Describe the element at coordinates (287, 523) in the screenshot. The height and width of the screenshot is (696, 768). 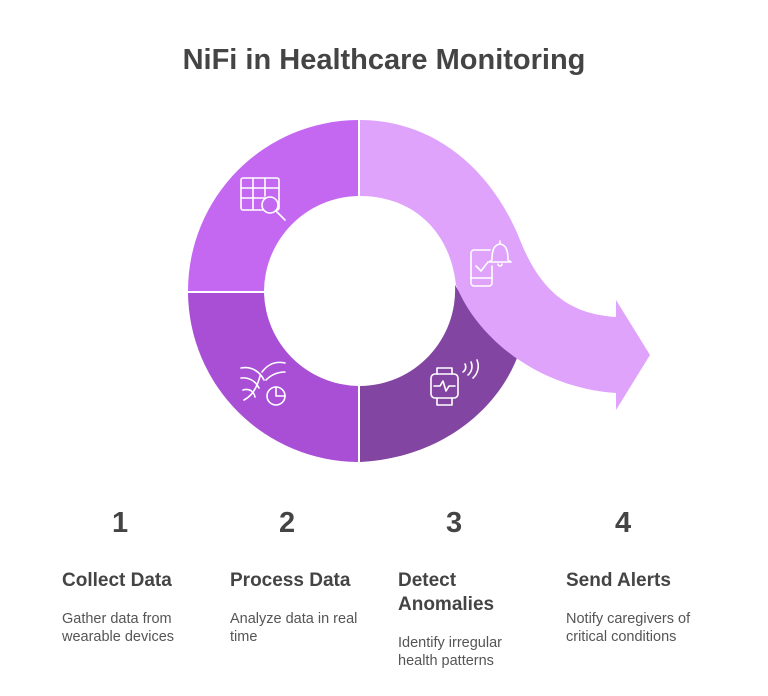
I see `step-number: 2` at that location.